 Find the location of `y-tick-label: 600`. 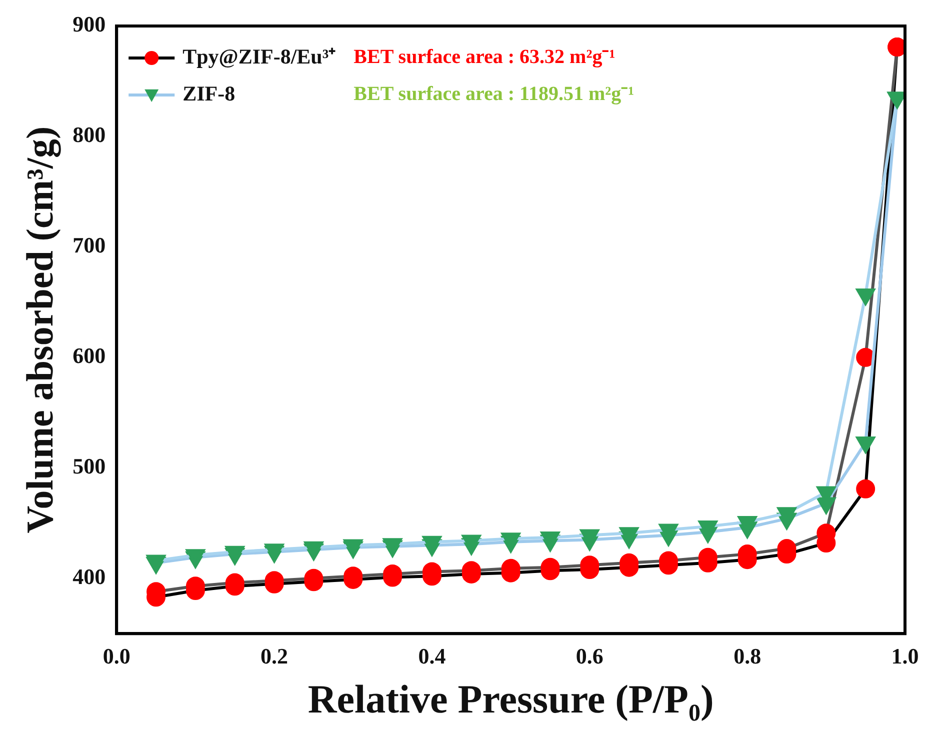

y-tick-label: 600 is located at coordinates (89, 355).